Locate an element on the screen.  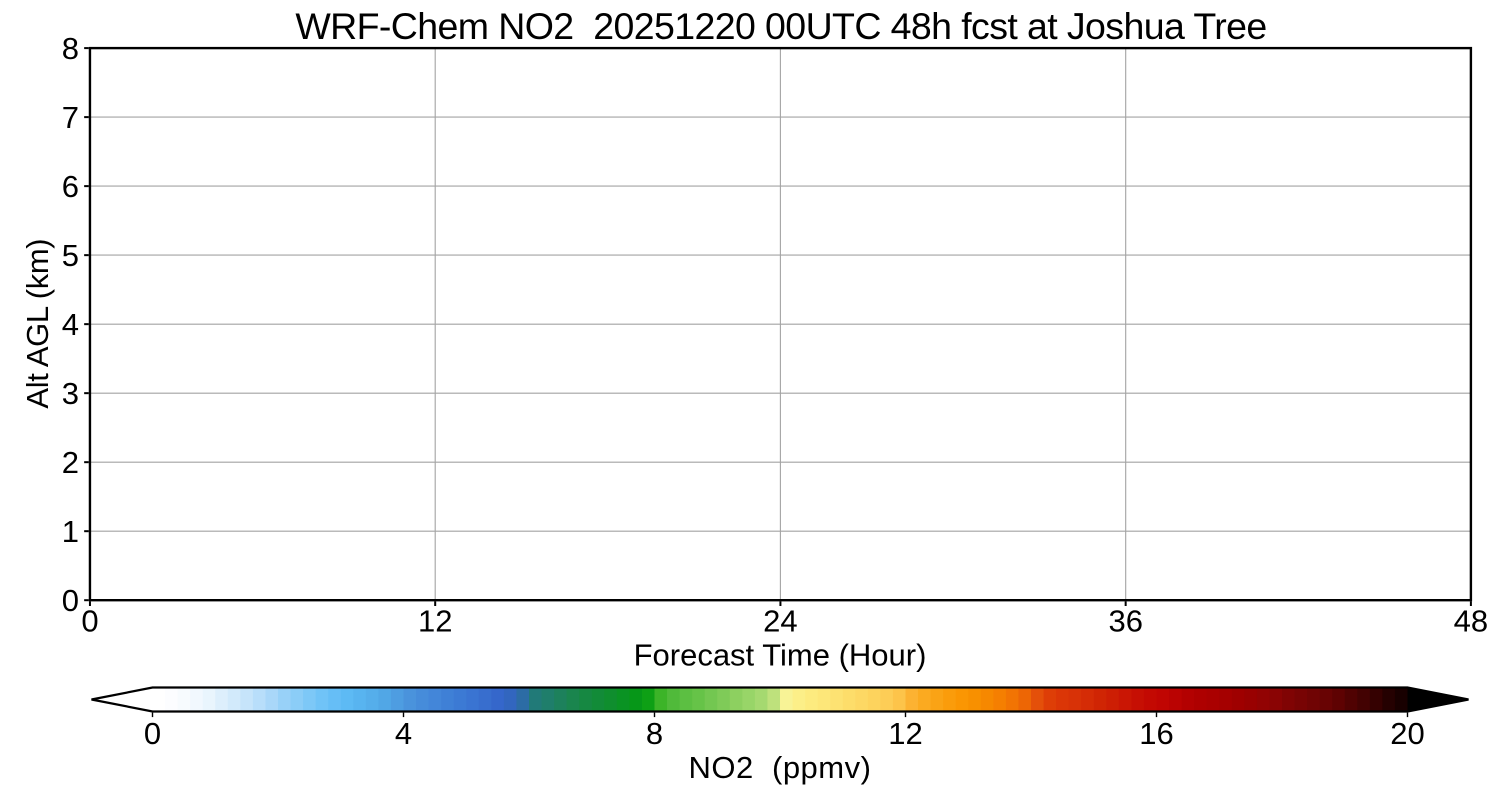
svg-text: 2 is located at coordinates (70, 462).